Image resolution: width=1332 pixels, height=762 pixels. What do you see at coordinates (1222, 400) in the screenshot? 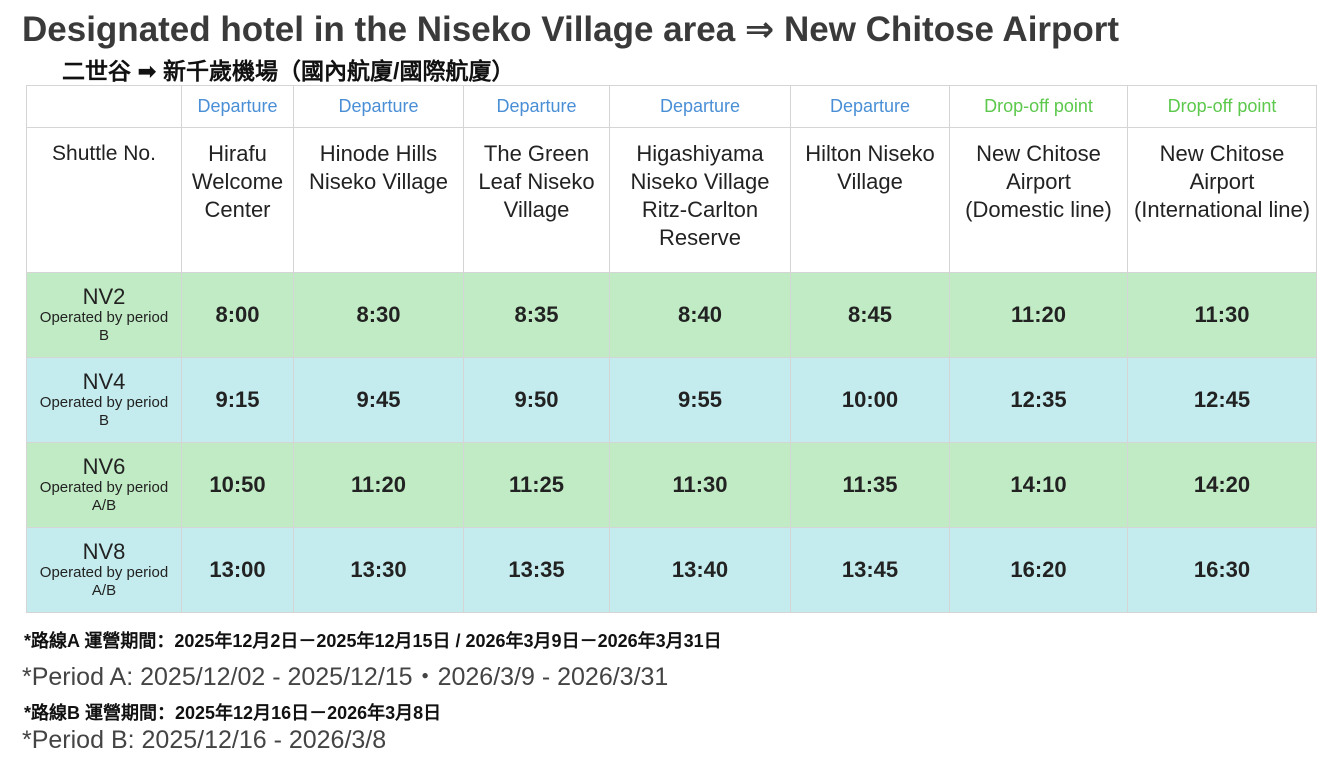
I see `time: 12:45` at bounding box center [1222, 400].